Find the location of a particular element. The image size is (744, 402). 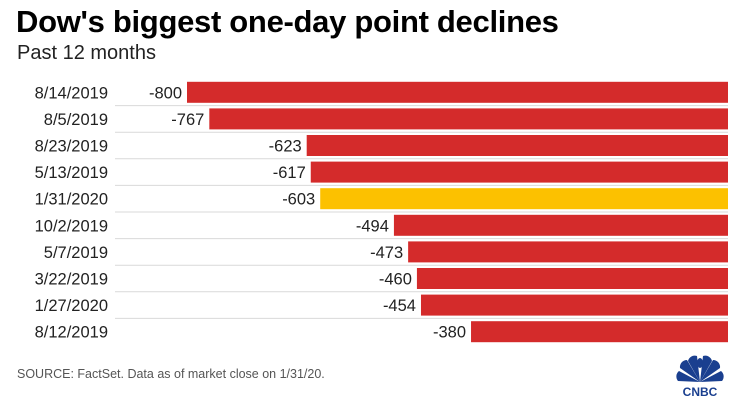

value-label: -454 is located at coordinates (399, 306).